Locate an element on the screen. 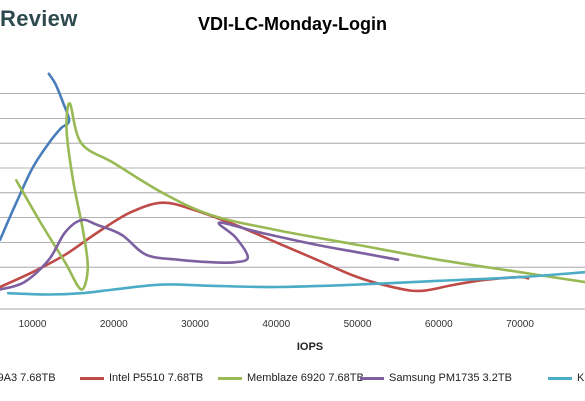 The height and width of the screenshot is (401, 585). legend-label: PM9A3 7.68TB is located at coordinates (28, 378).